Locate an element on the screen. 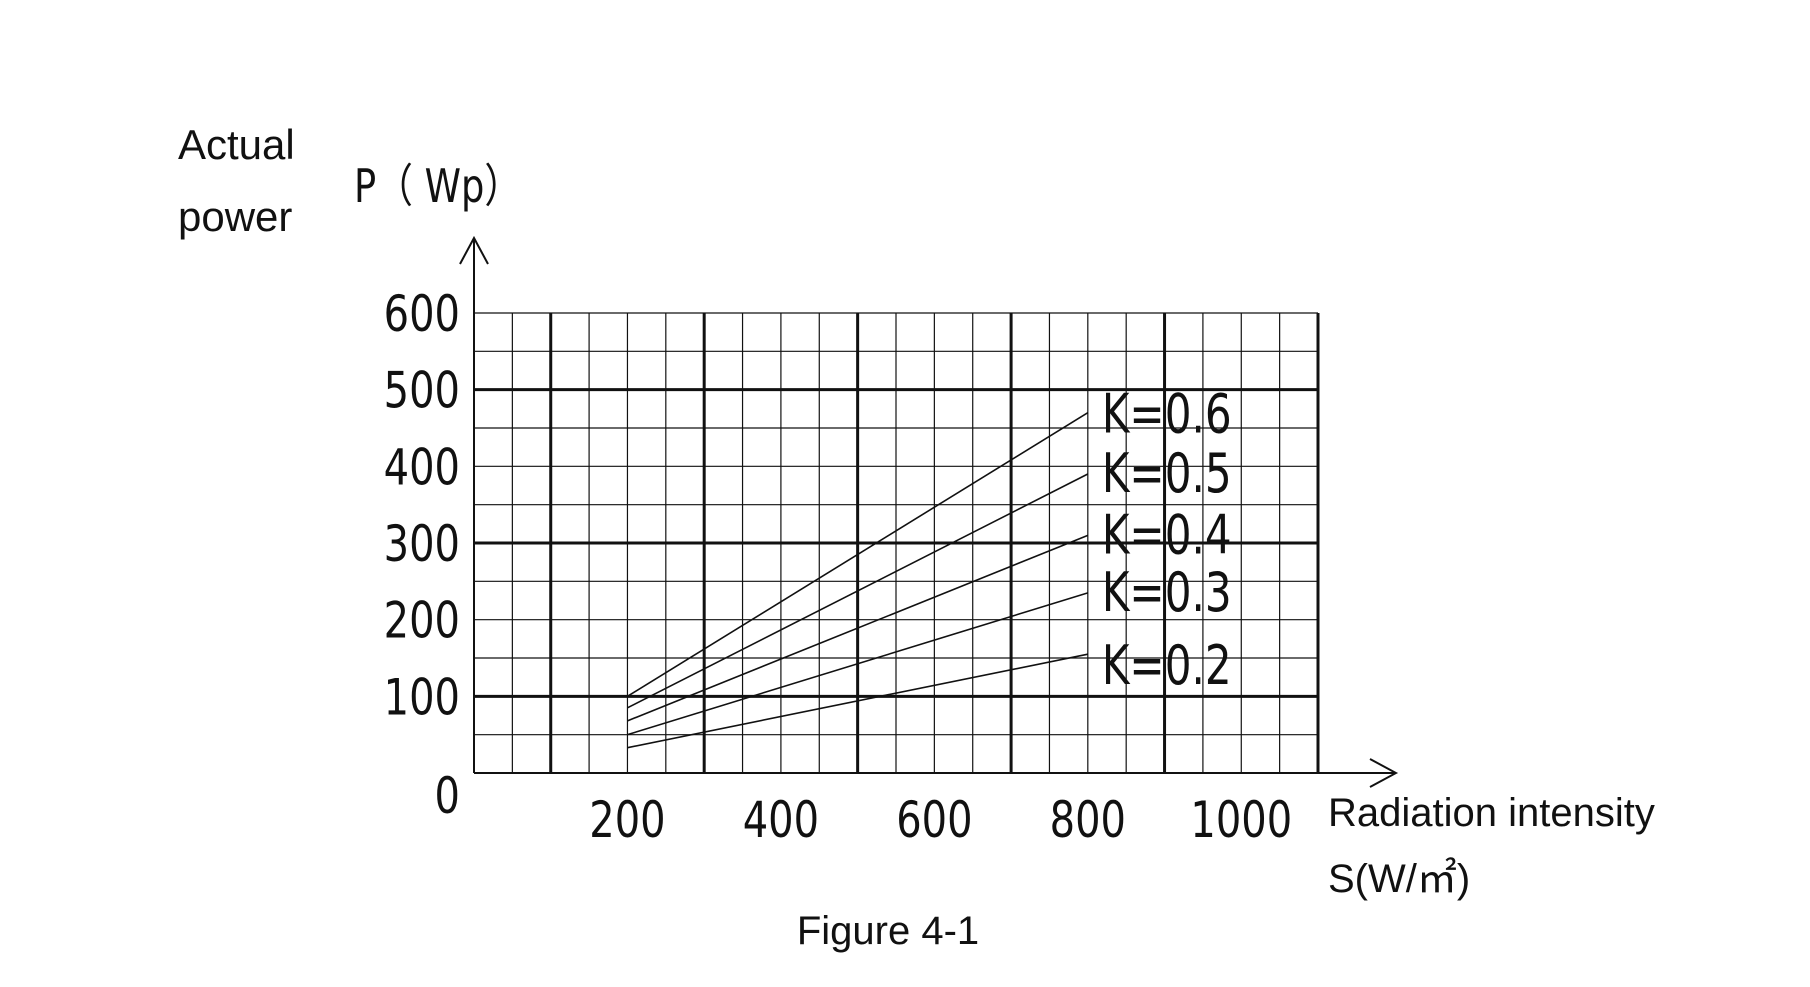  series-label: K=0.2 is located at coordinates (1167, 666).